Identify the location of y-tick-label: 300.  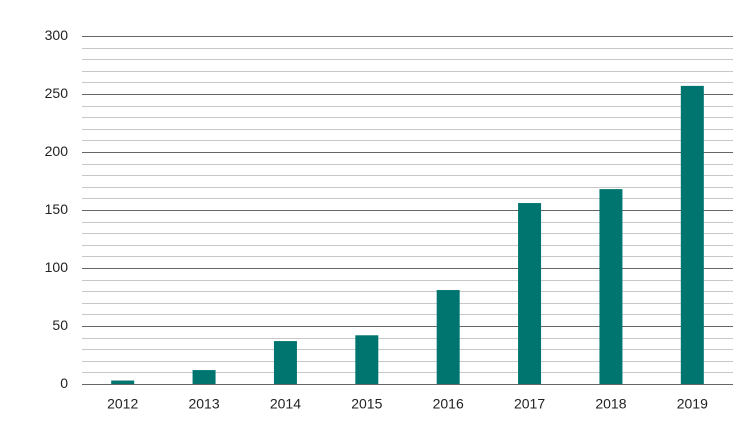
(57, 35).